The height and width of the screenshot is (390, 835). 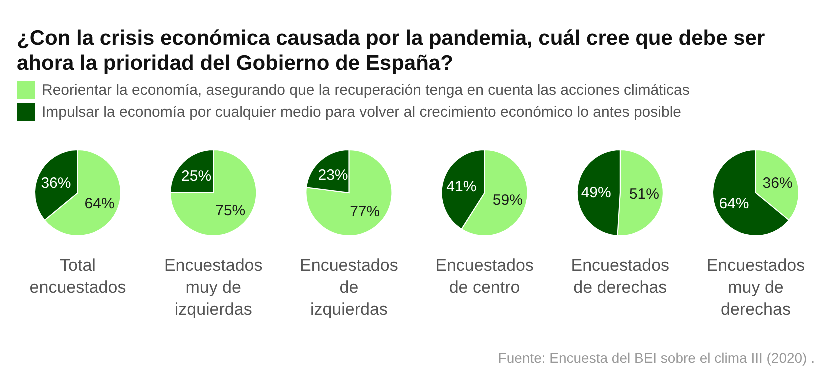 I want to click on data-label: 51%, so click(x=644, y=195).